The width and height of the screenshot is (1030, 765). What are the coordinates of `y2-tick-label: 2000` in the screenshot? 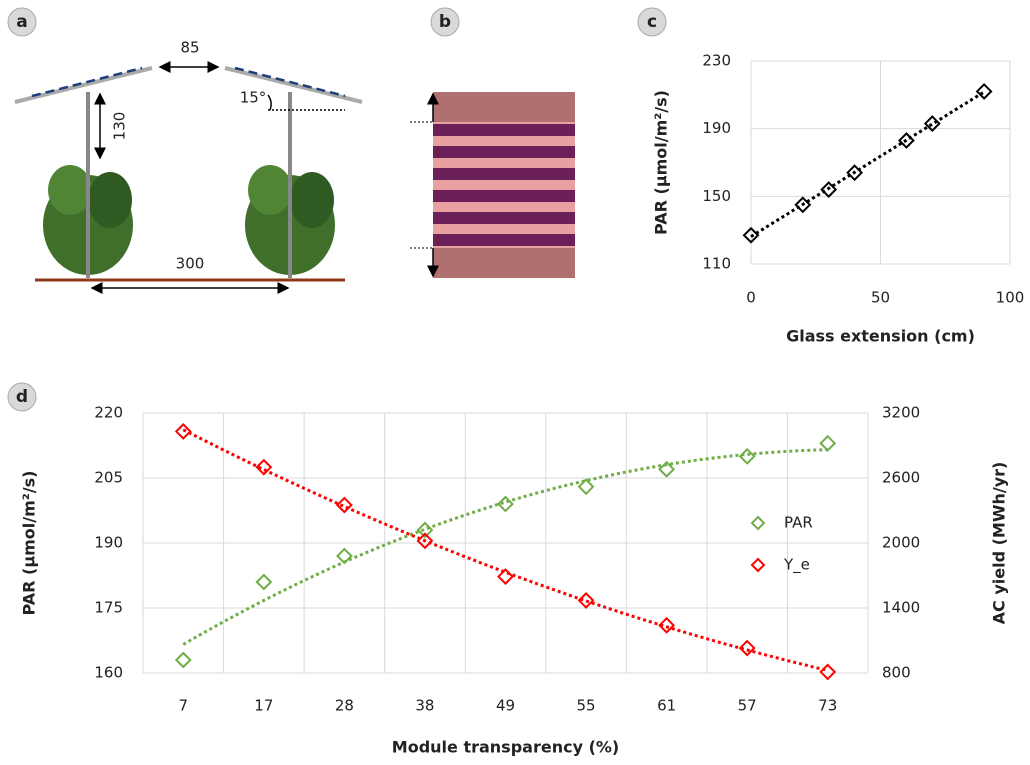 It's located at (901, 543).